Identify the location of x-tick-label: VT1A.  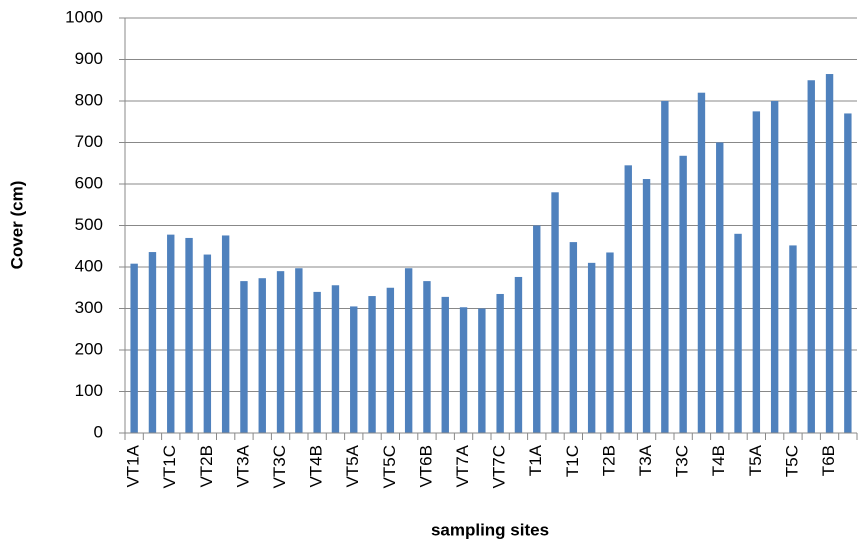
(133, 465).